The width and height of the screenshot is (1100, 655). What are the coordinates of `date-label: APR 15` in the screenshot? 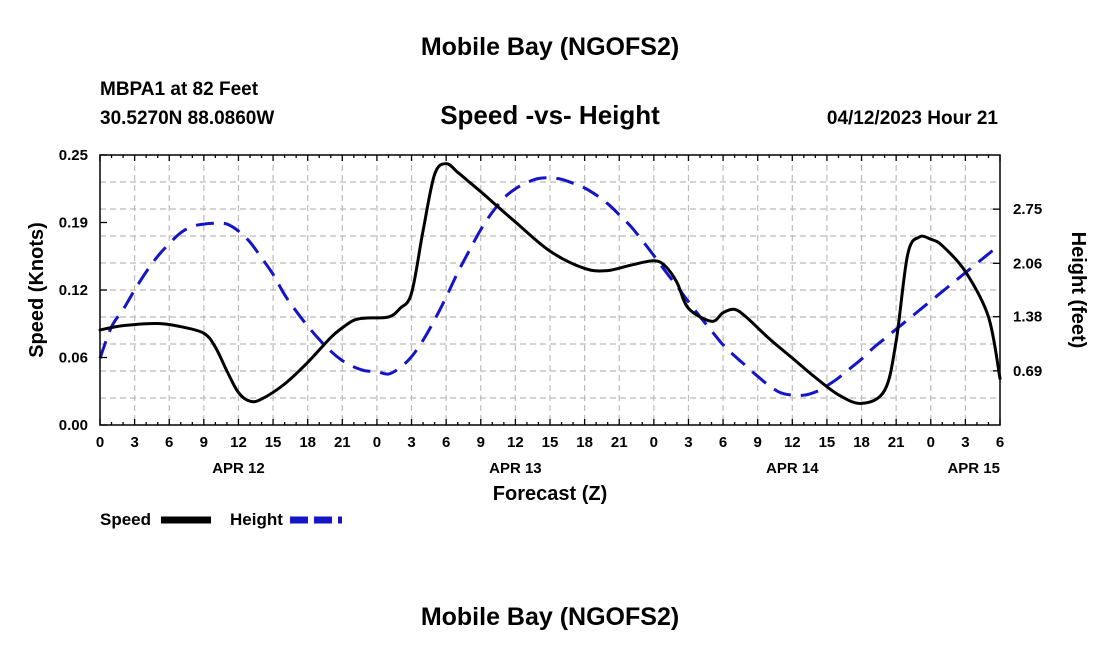 It's located at (973, 468).